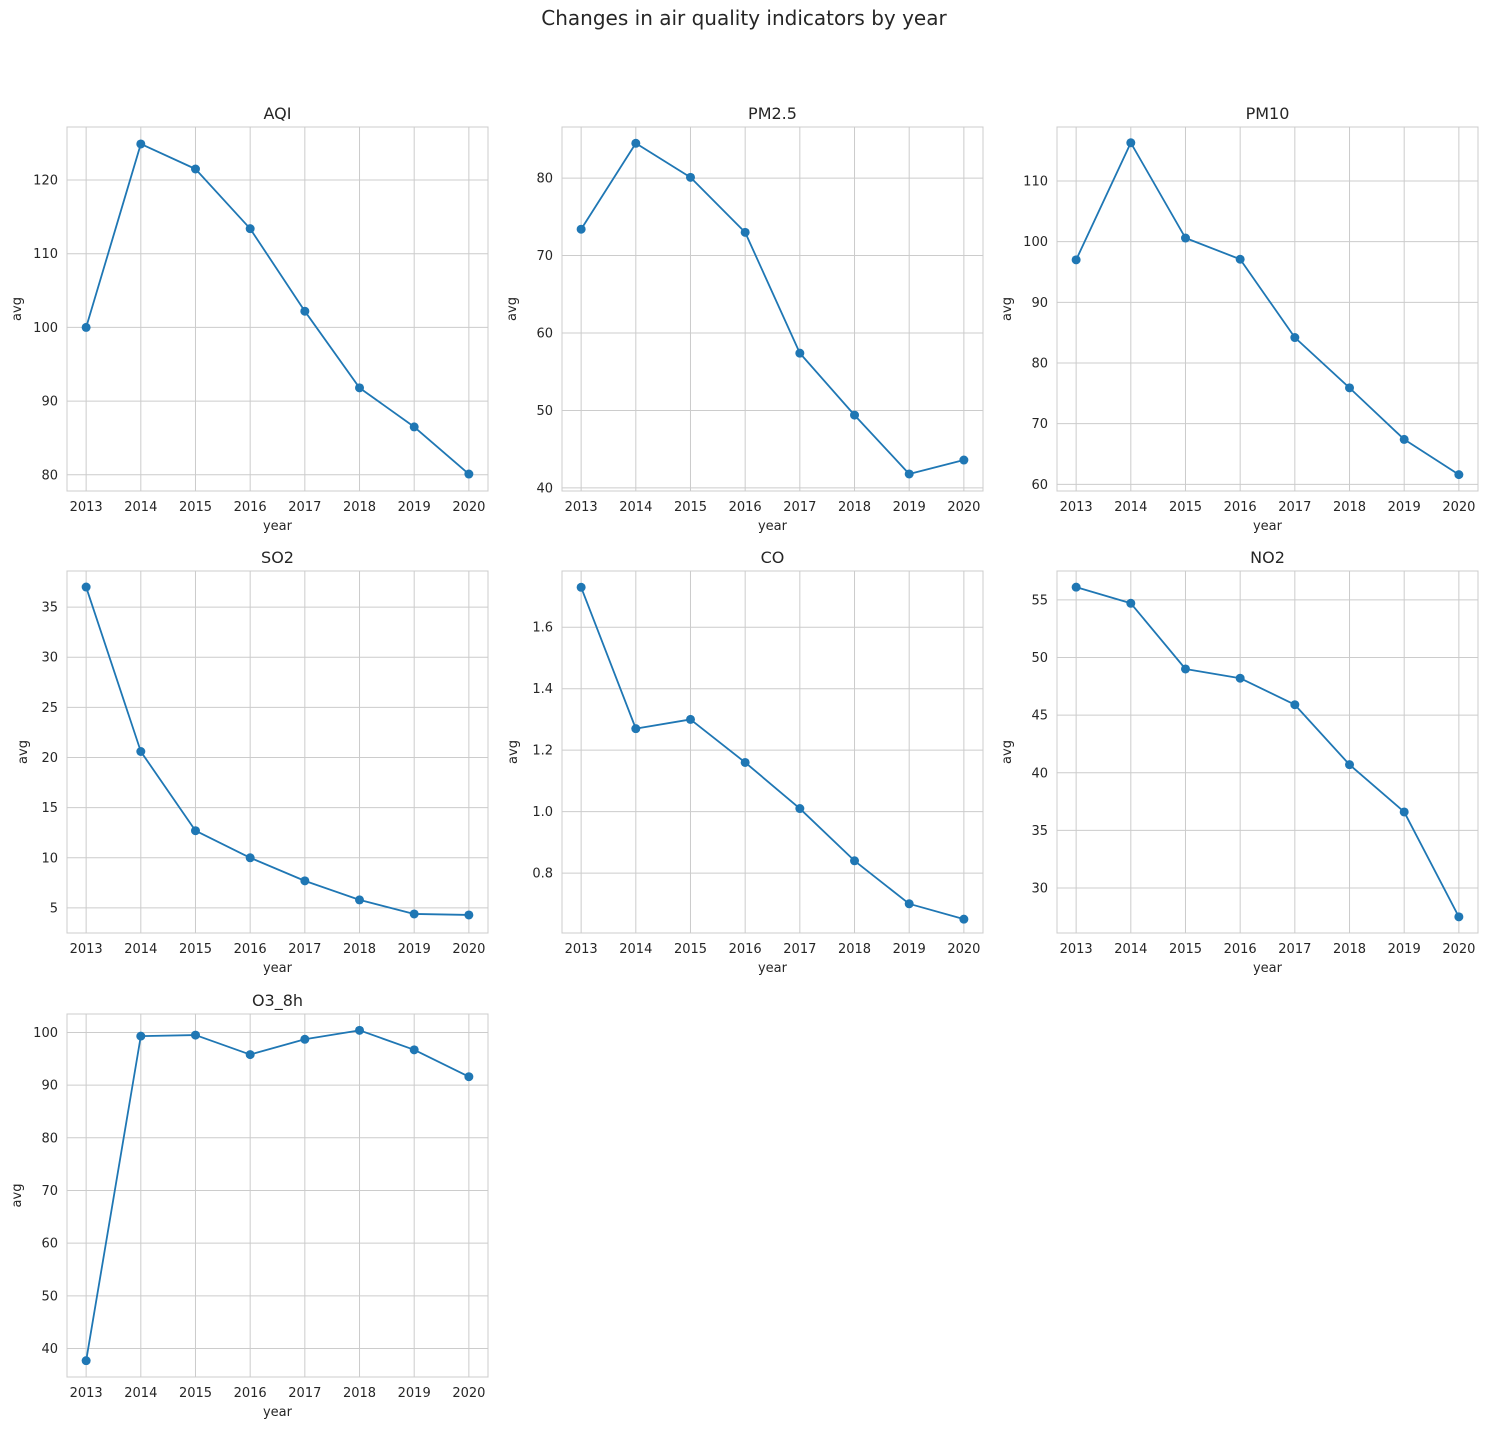 Image resolution: width=1488 pixels, height=1430 pixels. Describe the element at coordinates (1039, 424) in the screenshot. I see `y-tick-label: 70` at that location.